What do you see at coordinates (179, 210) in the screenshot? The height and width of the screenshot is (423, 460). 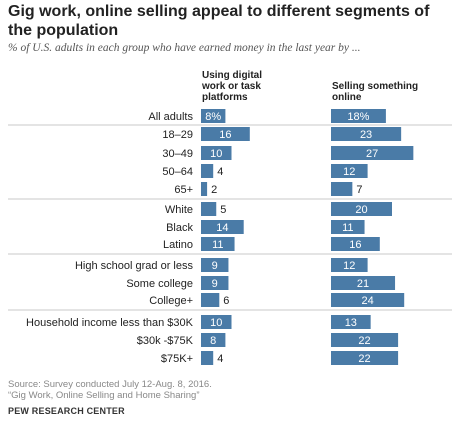 I see `category-label: White` at bounding box center [179, 210].